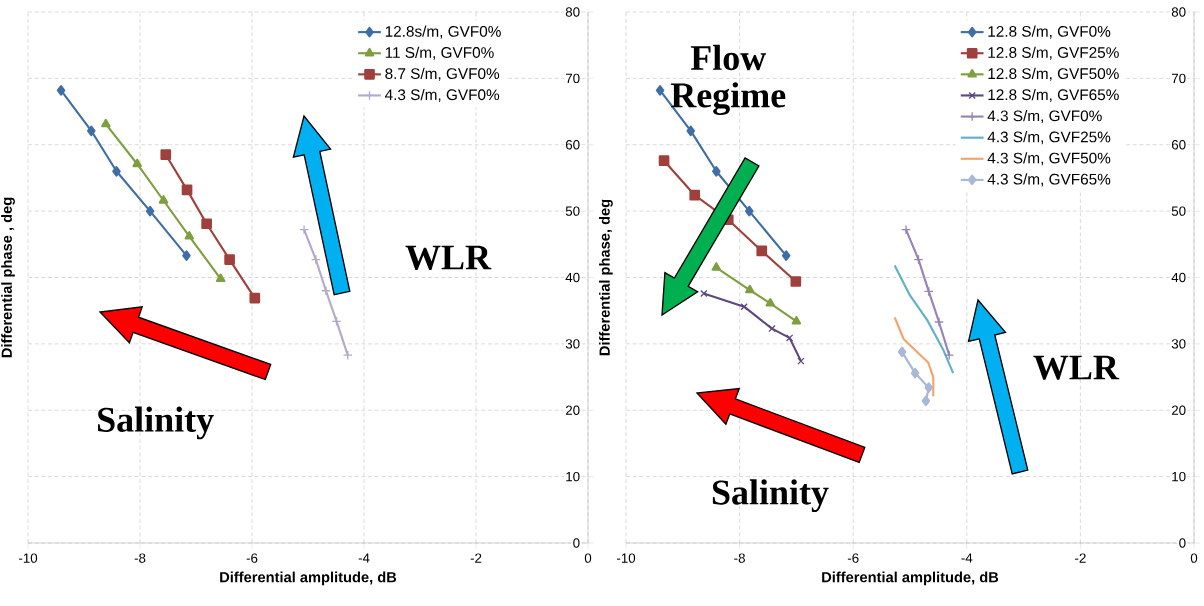 The height and width of the screenshot is (606, 1204). I want to click on legend-label: 4.3 S/m, GVF25%, so click(1049, 138).